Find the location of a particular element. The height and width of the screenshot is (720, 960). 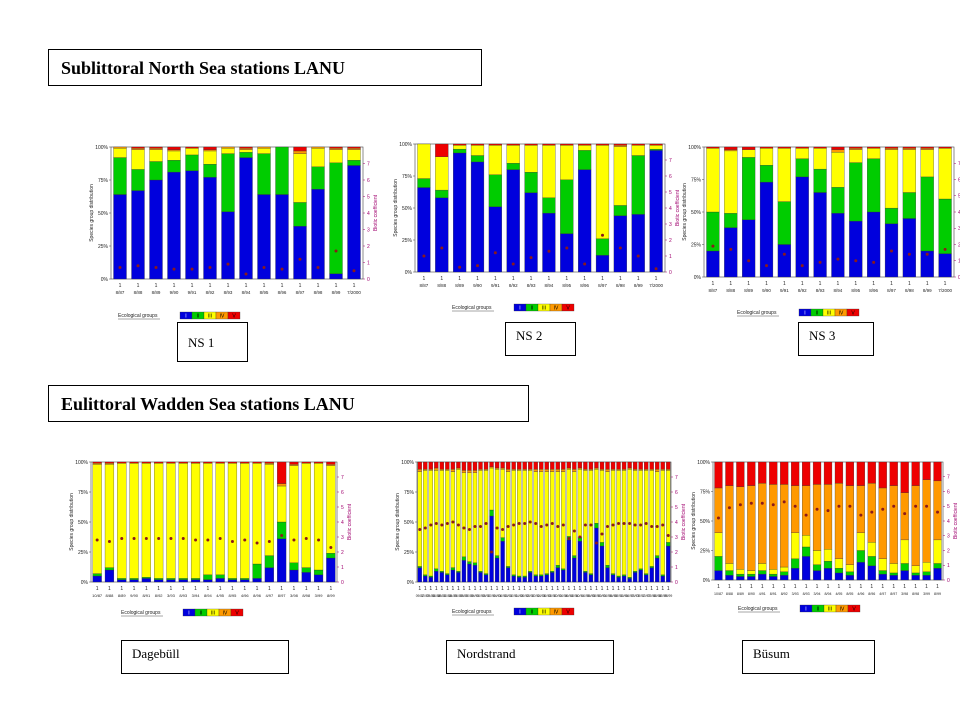

plot-frame is located at coordinates (237, 213).